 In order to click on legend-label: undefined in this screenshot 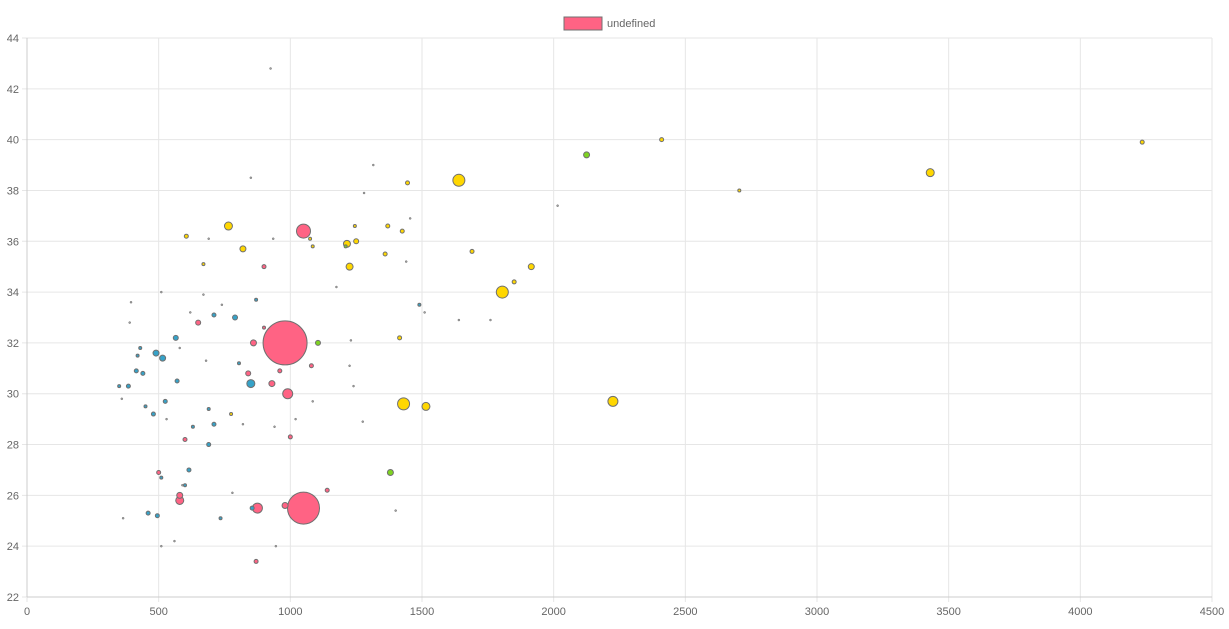, I will do `click(631, 24)`.